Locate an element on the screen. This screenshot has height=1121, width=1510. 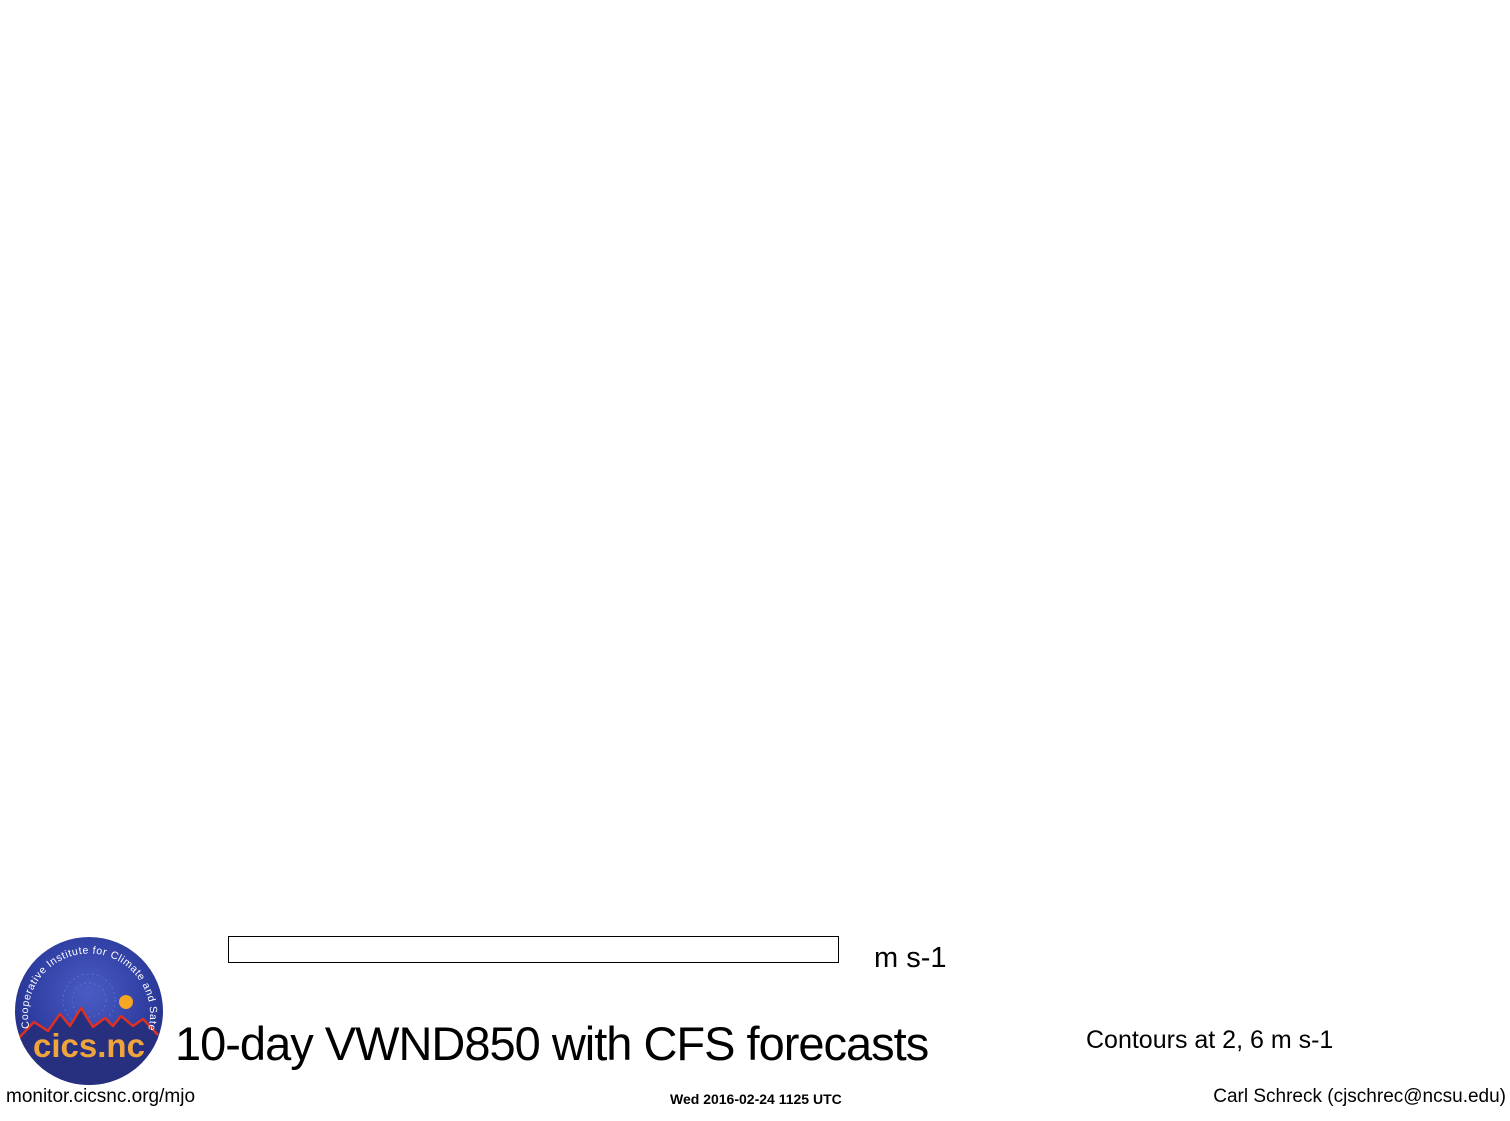
contours-note: Contours at 2, 6 m s-1 is located at coordinates (1210, 1040).